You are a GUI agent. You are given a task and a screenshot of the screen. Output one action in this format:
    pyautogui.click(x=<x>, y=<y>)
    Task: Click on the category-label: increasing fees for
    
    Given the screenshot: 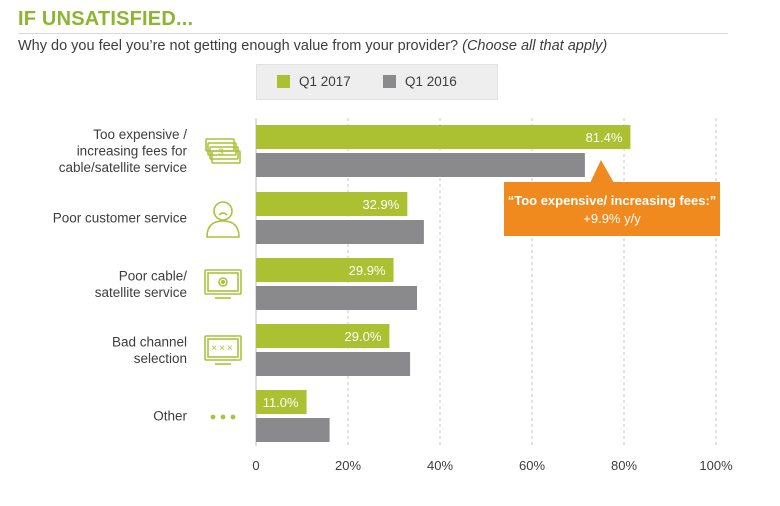 What is the action you would take?
    pyautogui.click(x=132, y=151)
    